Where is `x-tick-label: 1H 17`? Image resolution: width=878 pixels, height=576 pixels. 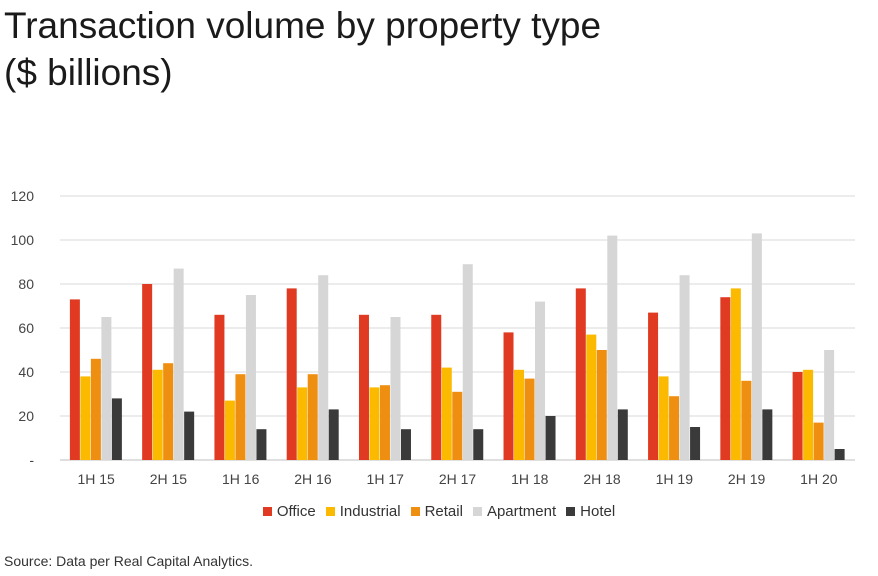
x-tick-label: 1H 17 is located at coordinates (386, 479).